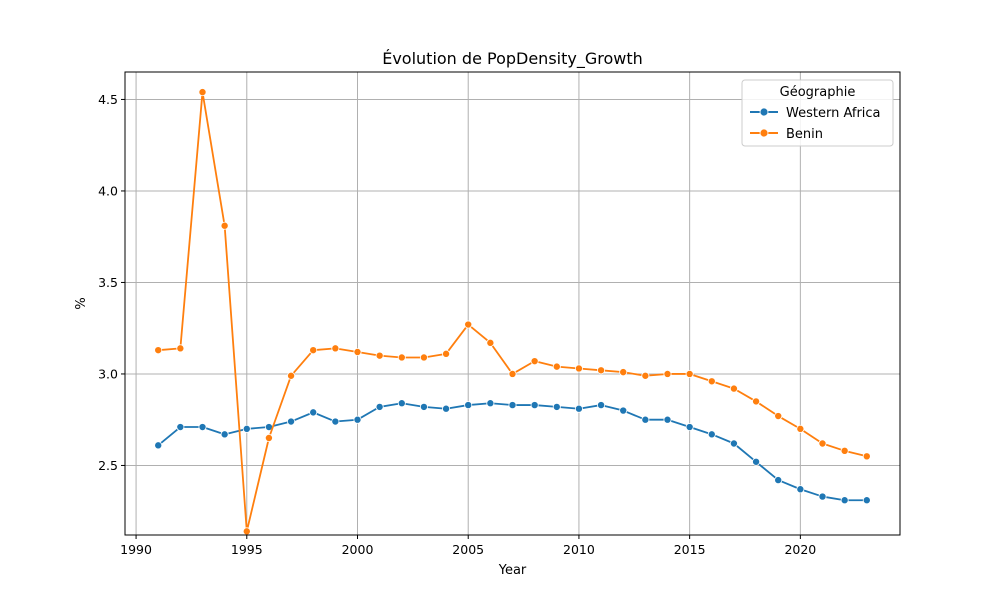 This screenshot has width=1000, height=600. I want to click on data-point-benin-2013, so click(645, 375).